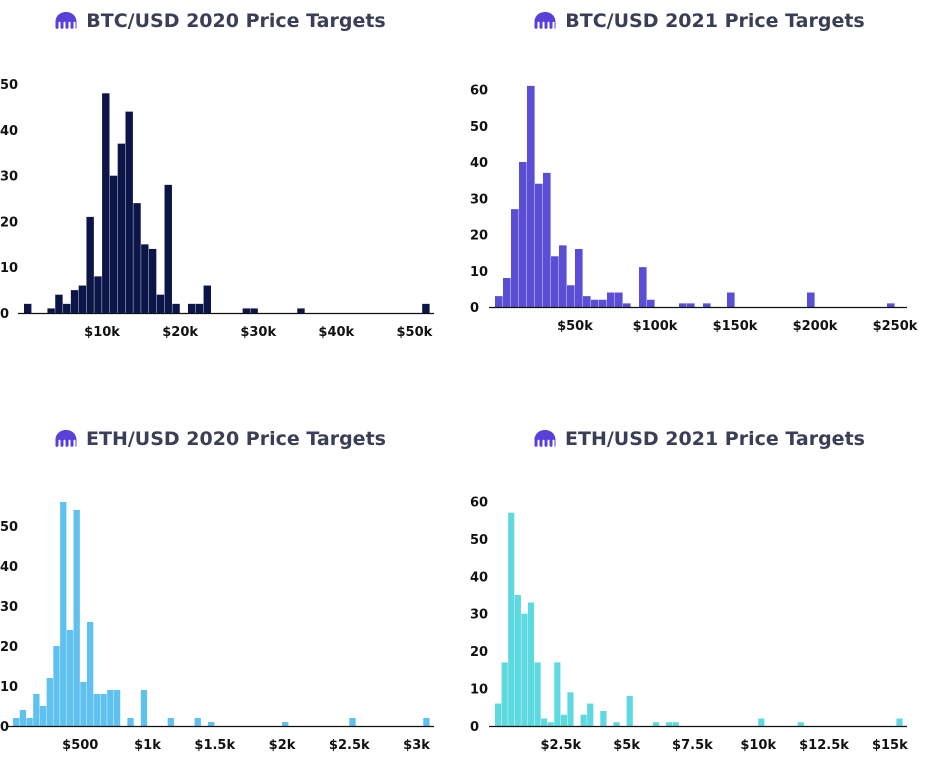 This screenshot has height=764, width=928. Describe the element at coordinates (349, 745) in the screenshot. I see `x-tick-label: $2.5k` at that location.